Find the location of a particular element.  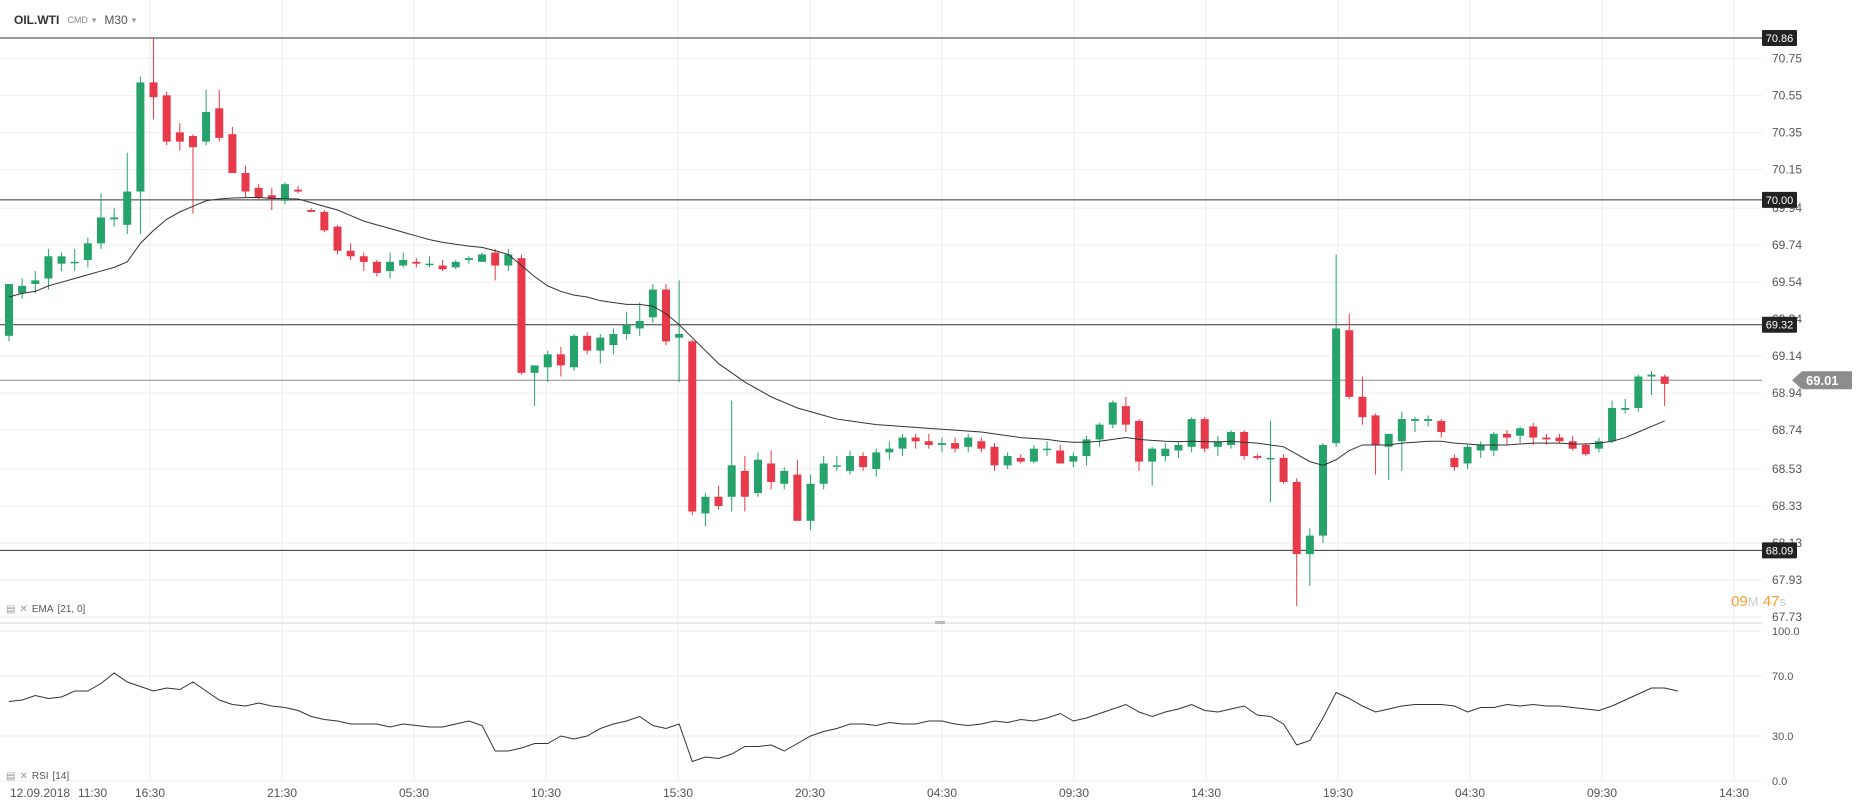

y-tick-label: 70.55 is located at coordinates (1787, 95).